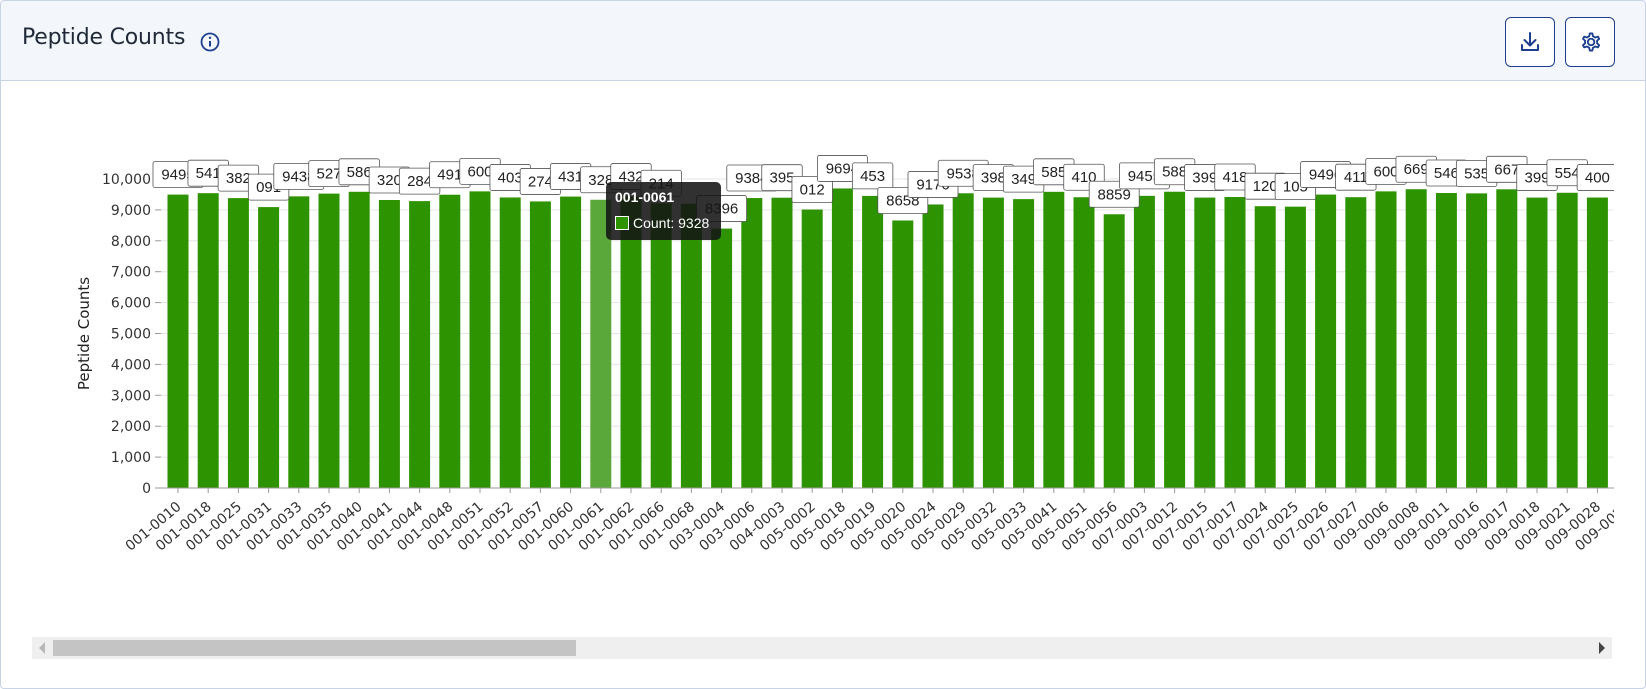  I want to click on data-label: 527, so click(328, 174).